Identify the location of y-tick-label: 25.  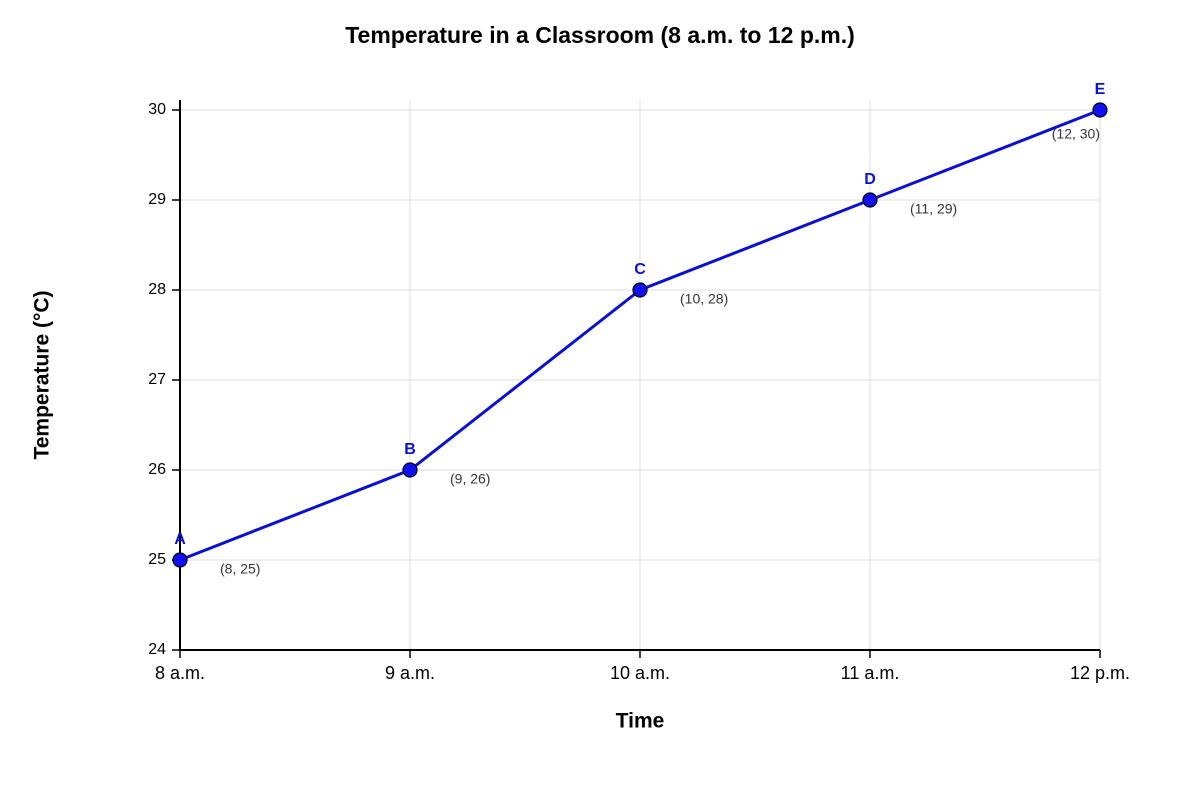
(157, 559).